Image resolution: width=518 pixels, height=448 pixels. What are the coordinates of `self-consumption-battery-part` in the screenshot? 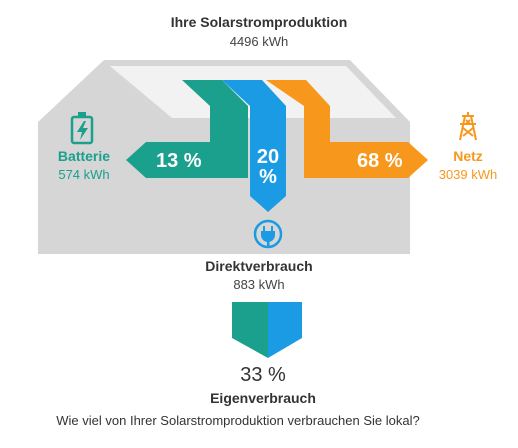 It's located at (250, 330).